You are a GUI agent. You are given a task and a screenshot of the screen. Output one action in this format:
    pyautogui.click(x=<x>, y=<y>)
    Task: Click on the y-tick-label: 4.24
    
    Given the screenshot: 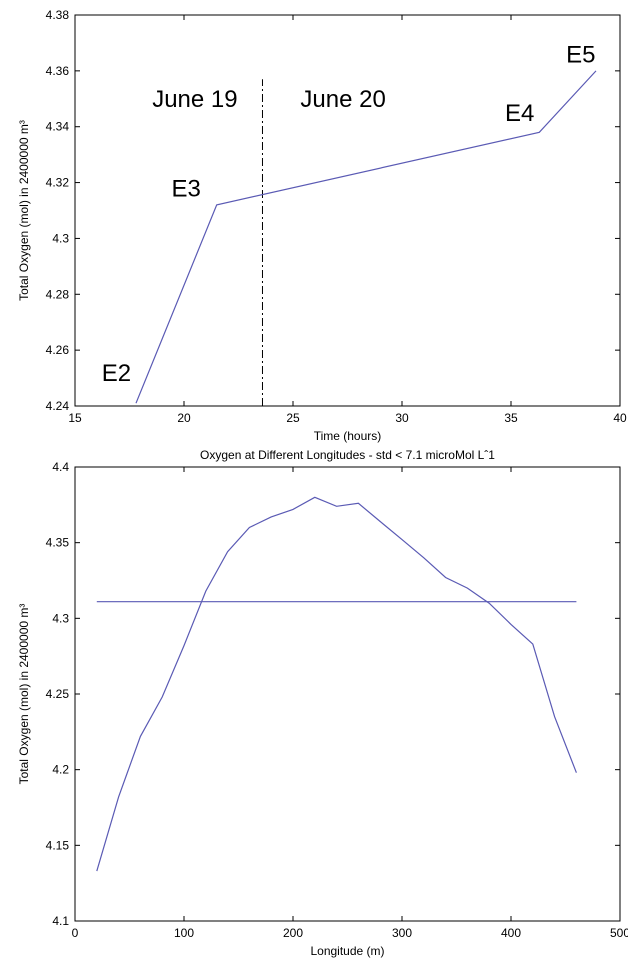 What is the action you would take?
    pyautogui.click(x=58, y=406)
    